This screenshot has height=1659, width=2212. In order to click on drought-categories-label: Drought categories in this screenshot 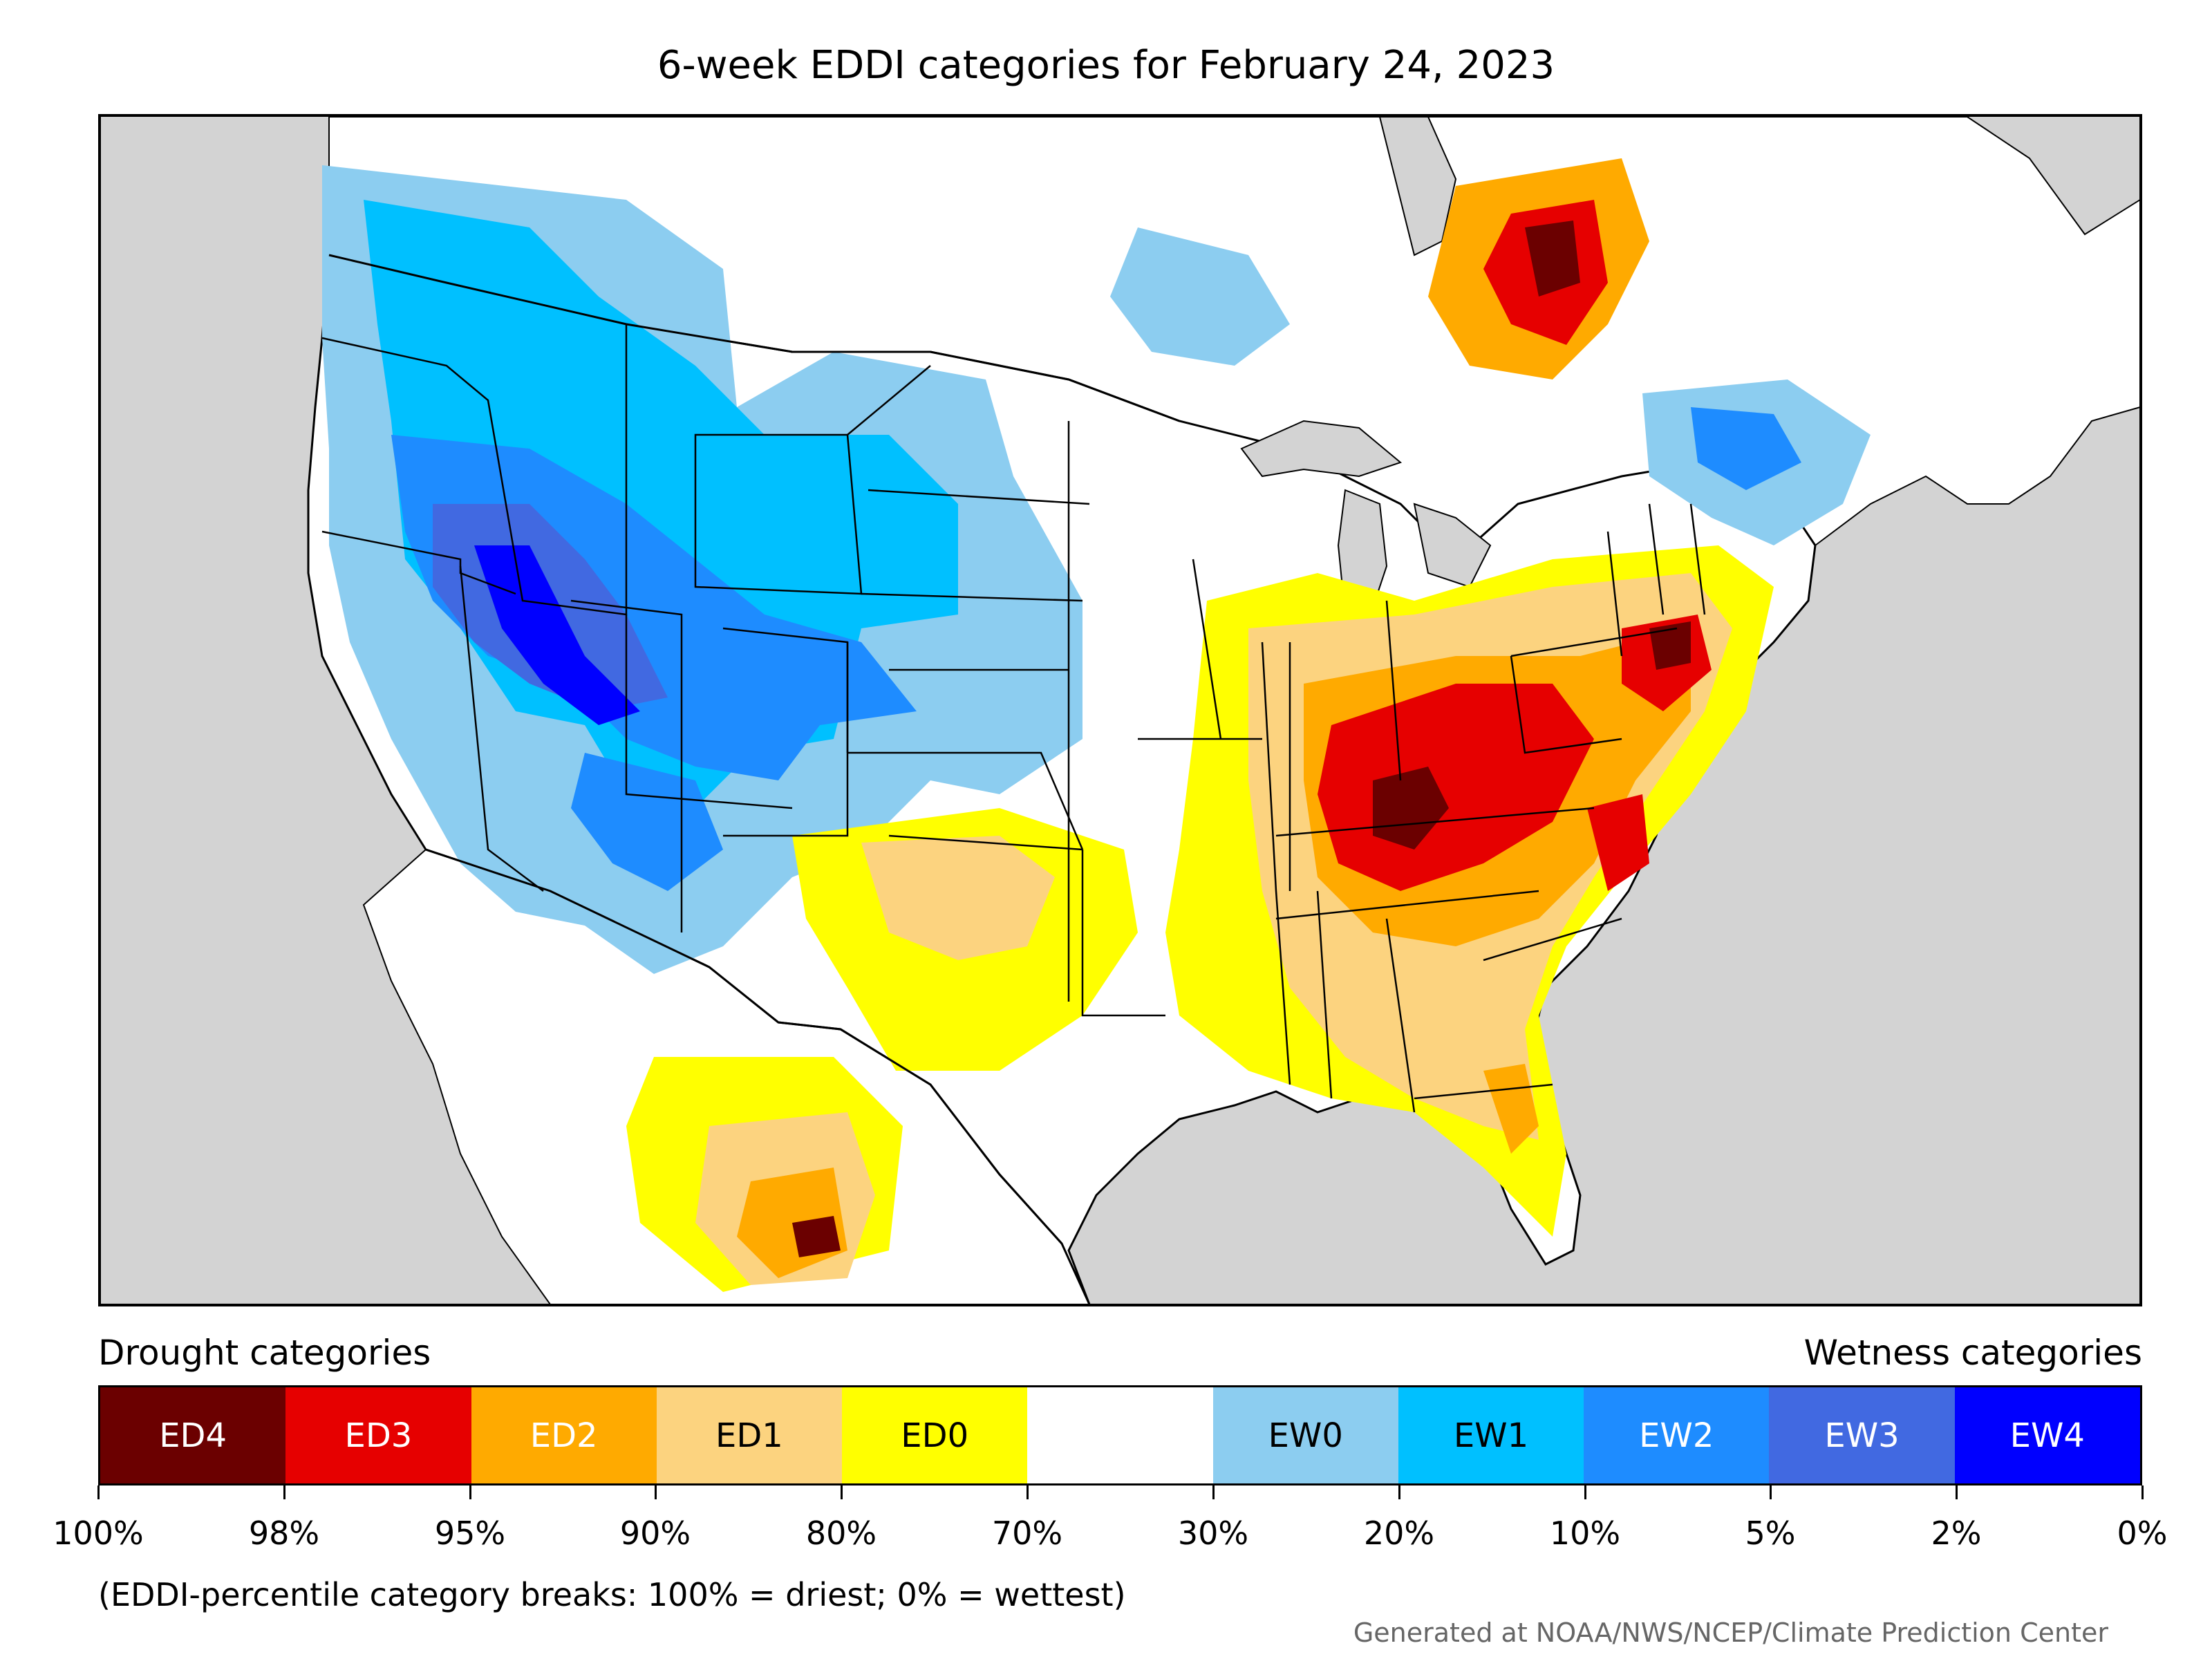, I will do `click(264, 1353)`.